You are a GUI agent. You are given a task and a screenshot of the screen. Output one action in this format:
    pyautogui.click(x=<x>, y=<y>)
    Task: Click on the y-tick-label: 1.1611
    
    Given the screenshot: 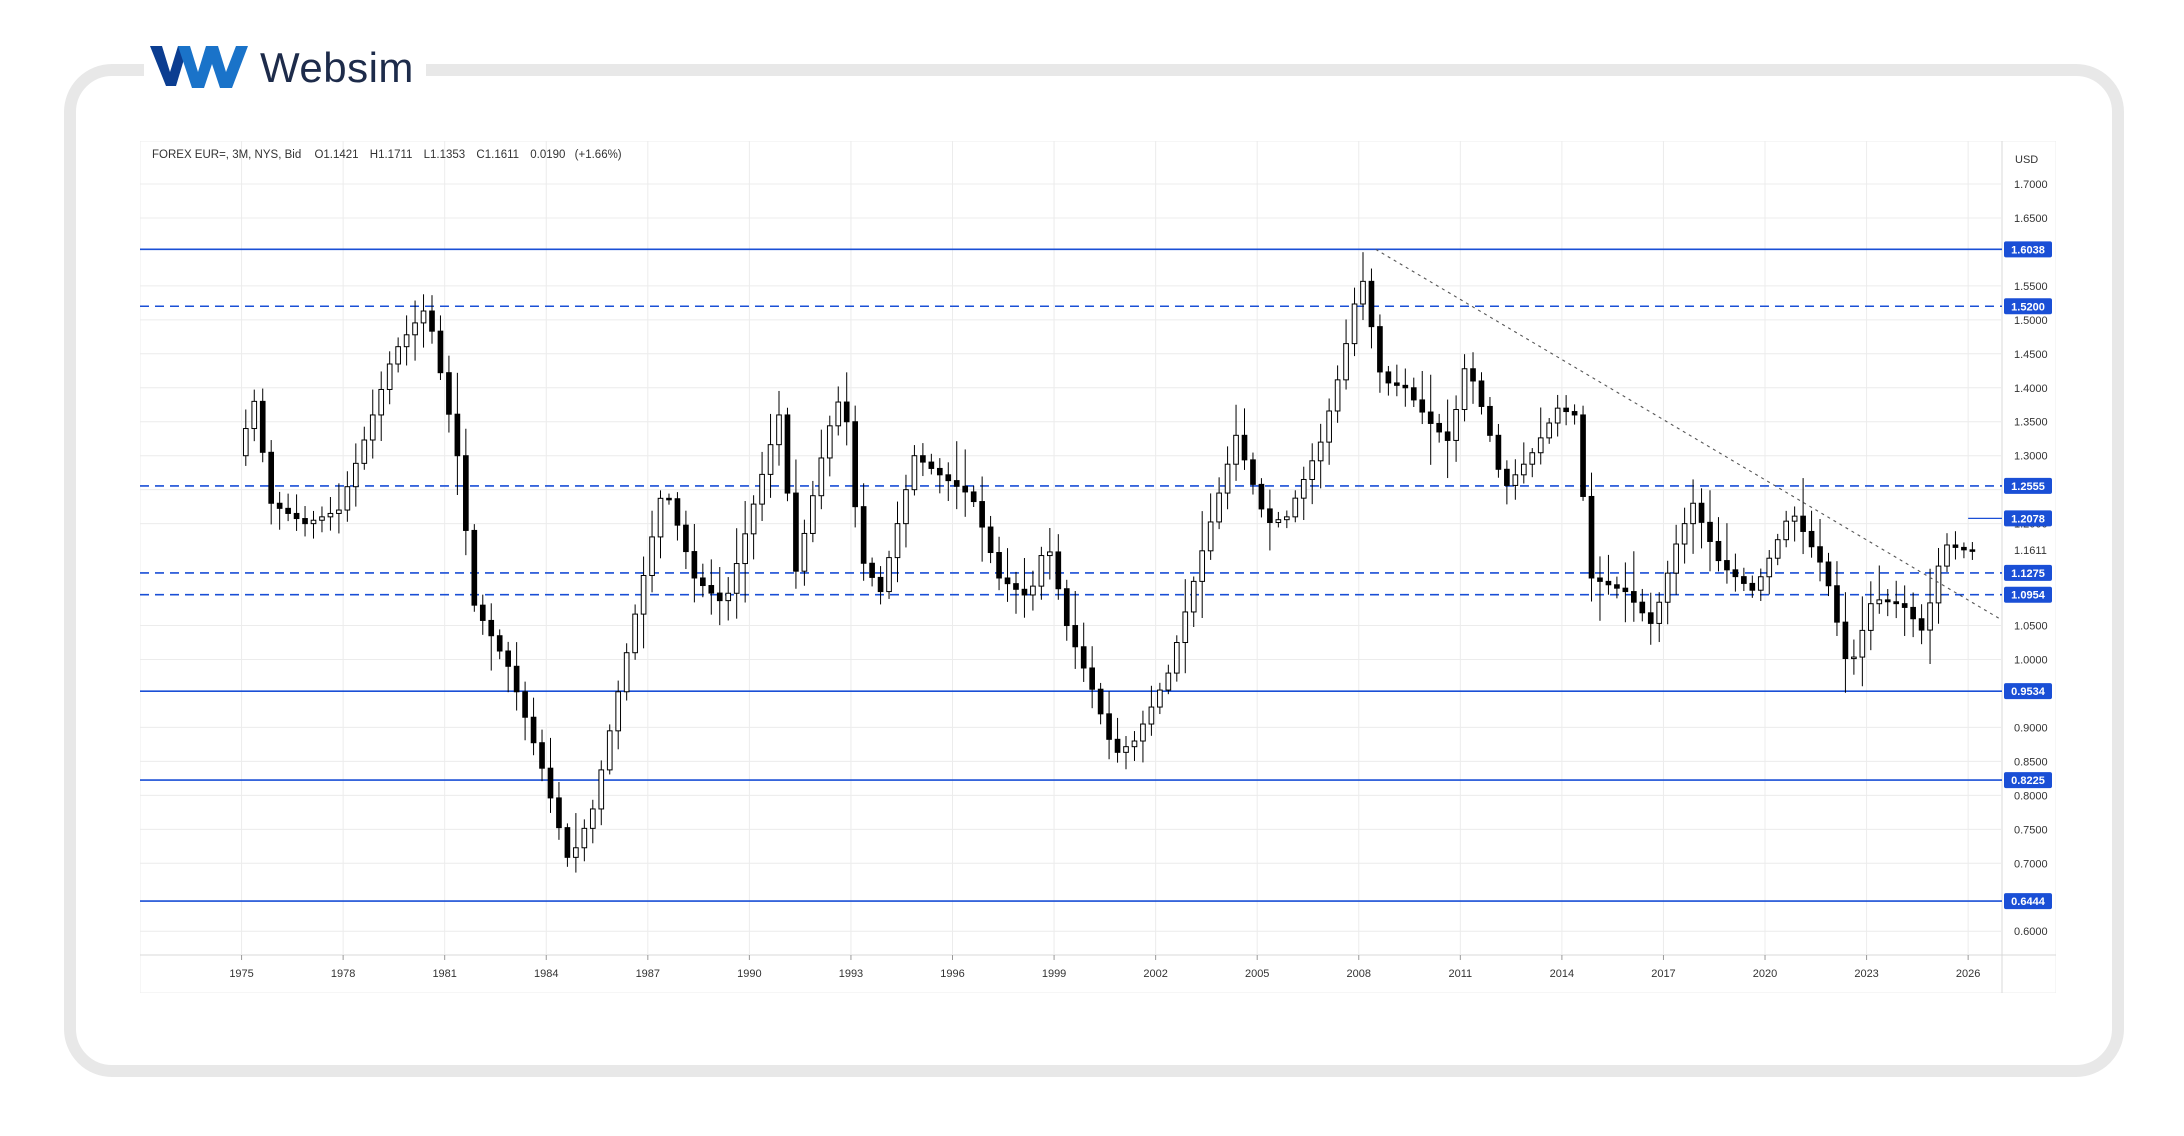 What is the action you would take?
    pyautogui.click(x=2030, y=551)
    